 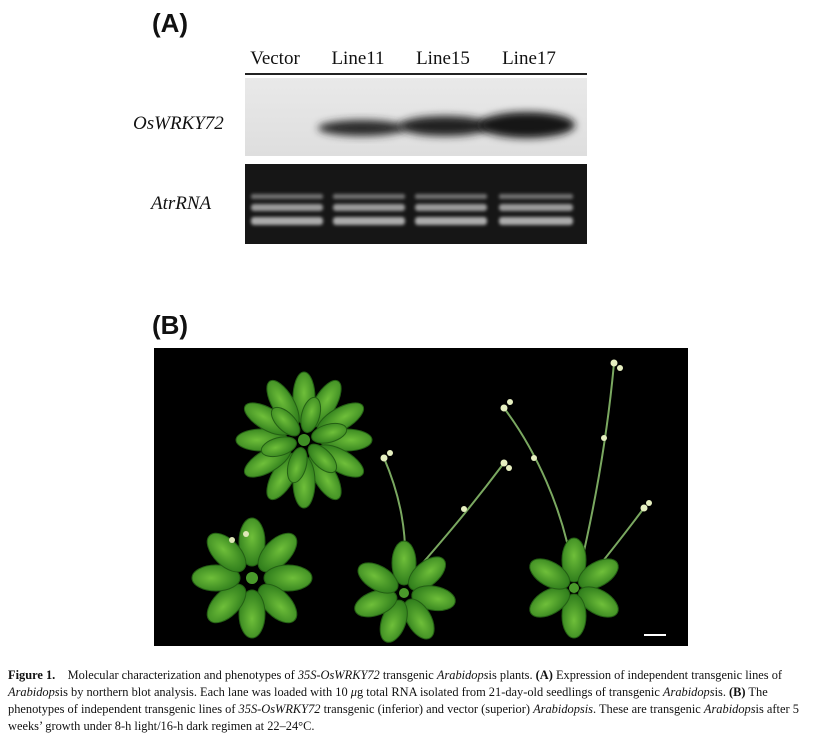 I want to click on gel-lane-line17, so click(x=536, y=209).